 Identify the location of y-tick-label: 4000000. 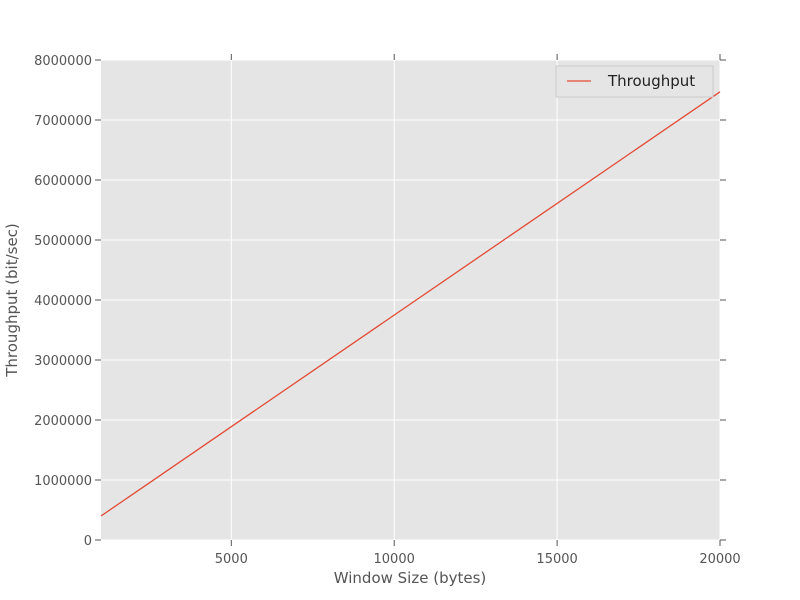
(63, 301).